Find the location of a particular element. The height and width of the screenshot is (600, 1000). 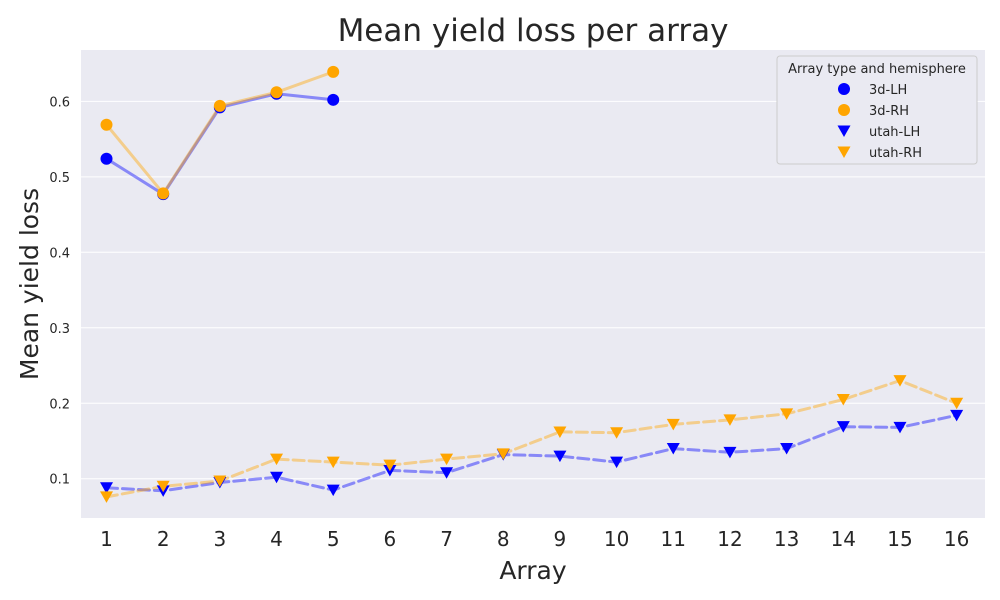

legend-marker-3d-LH is located at coordinates (844, 89).